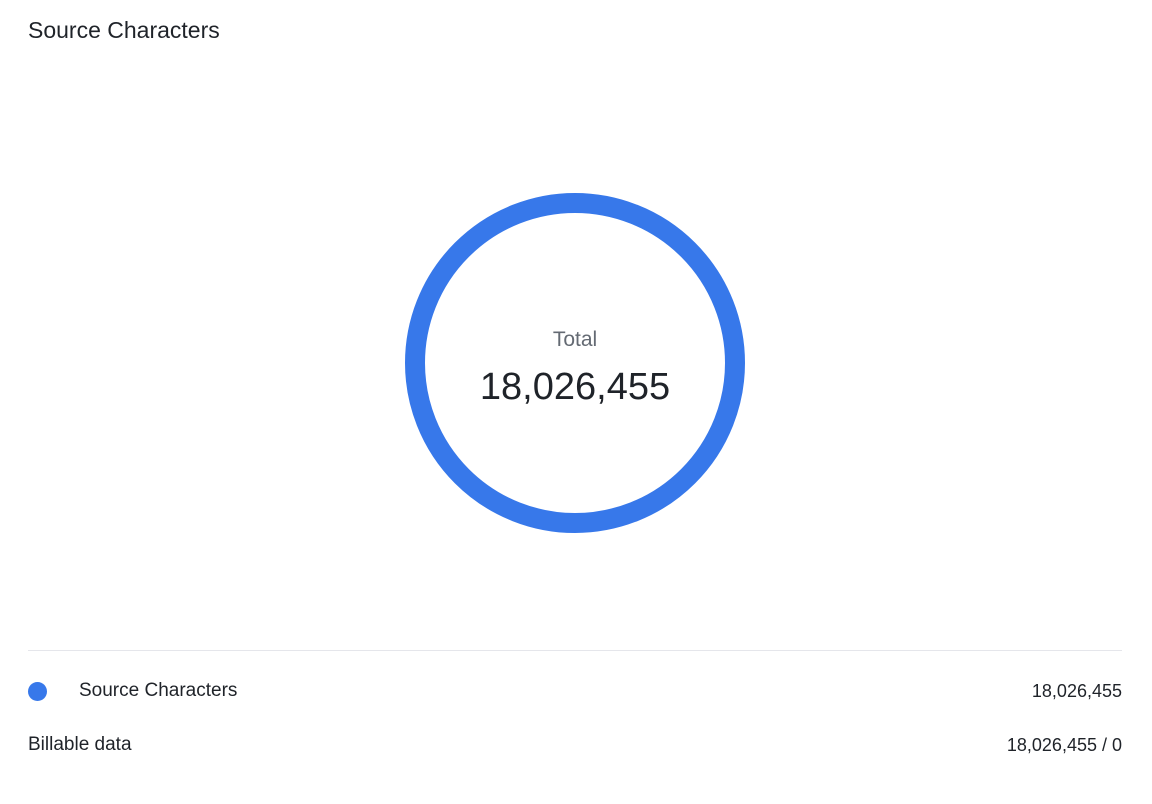 This screenshot has height=804, width=1152. I want to click on donut-center-value: 18,026,455, so click(575, 387).